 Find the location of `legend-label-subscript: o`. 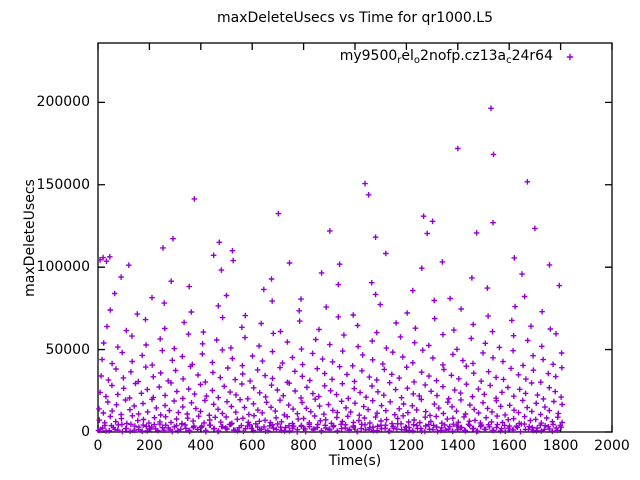

legend-label-subscript: o is located at coordinates (417, 60).